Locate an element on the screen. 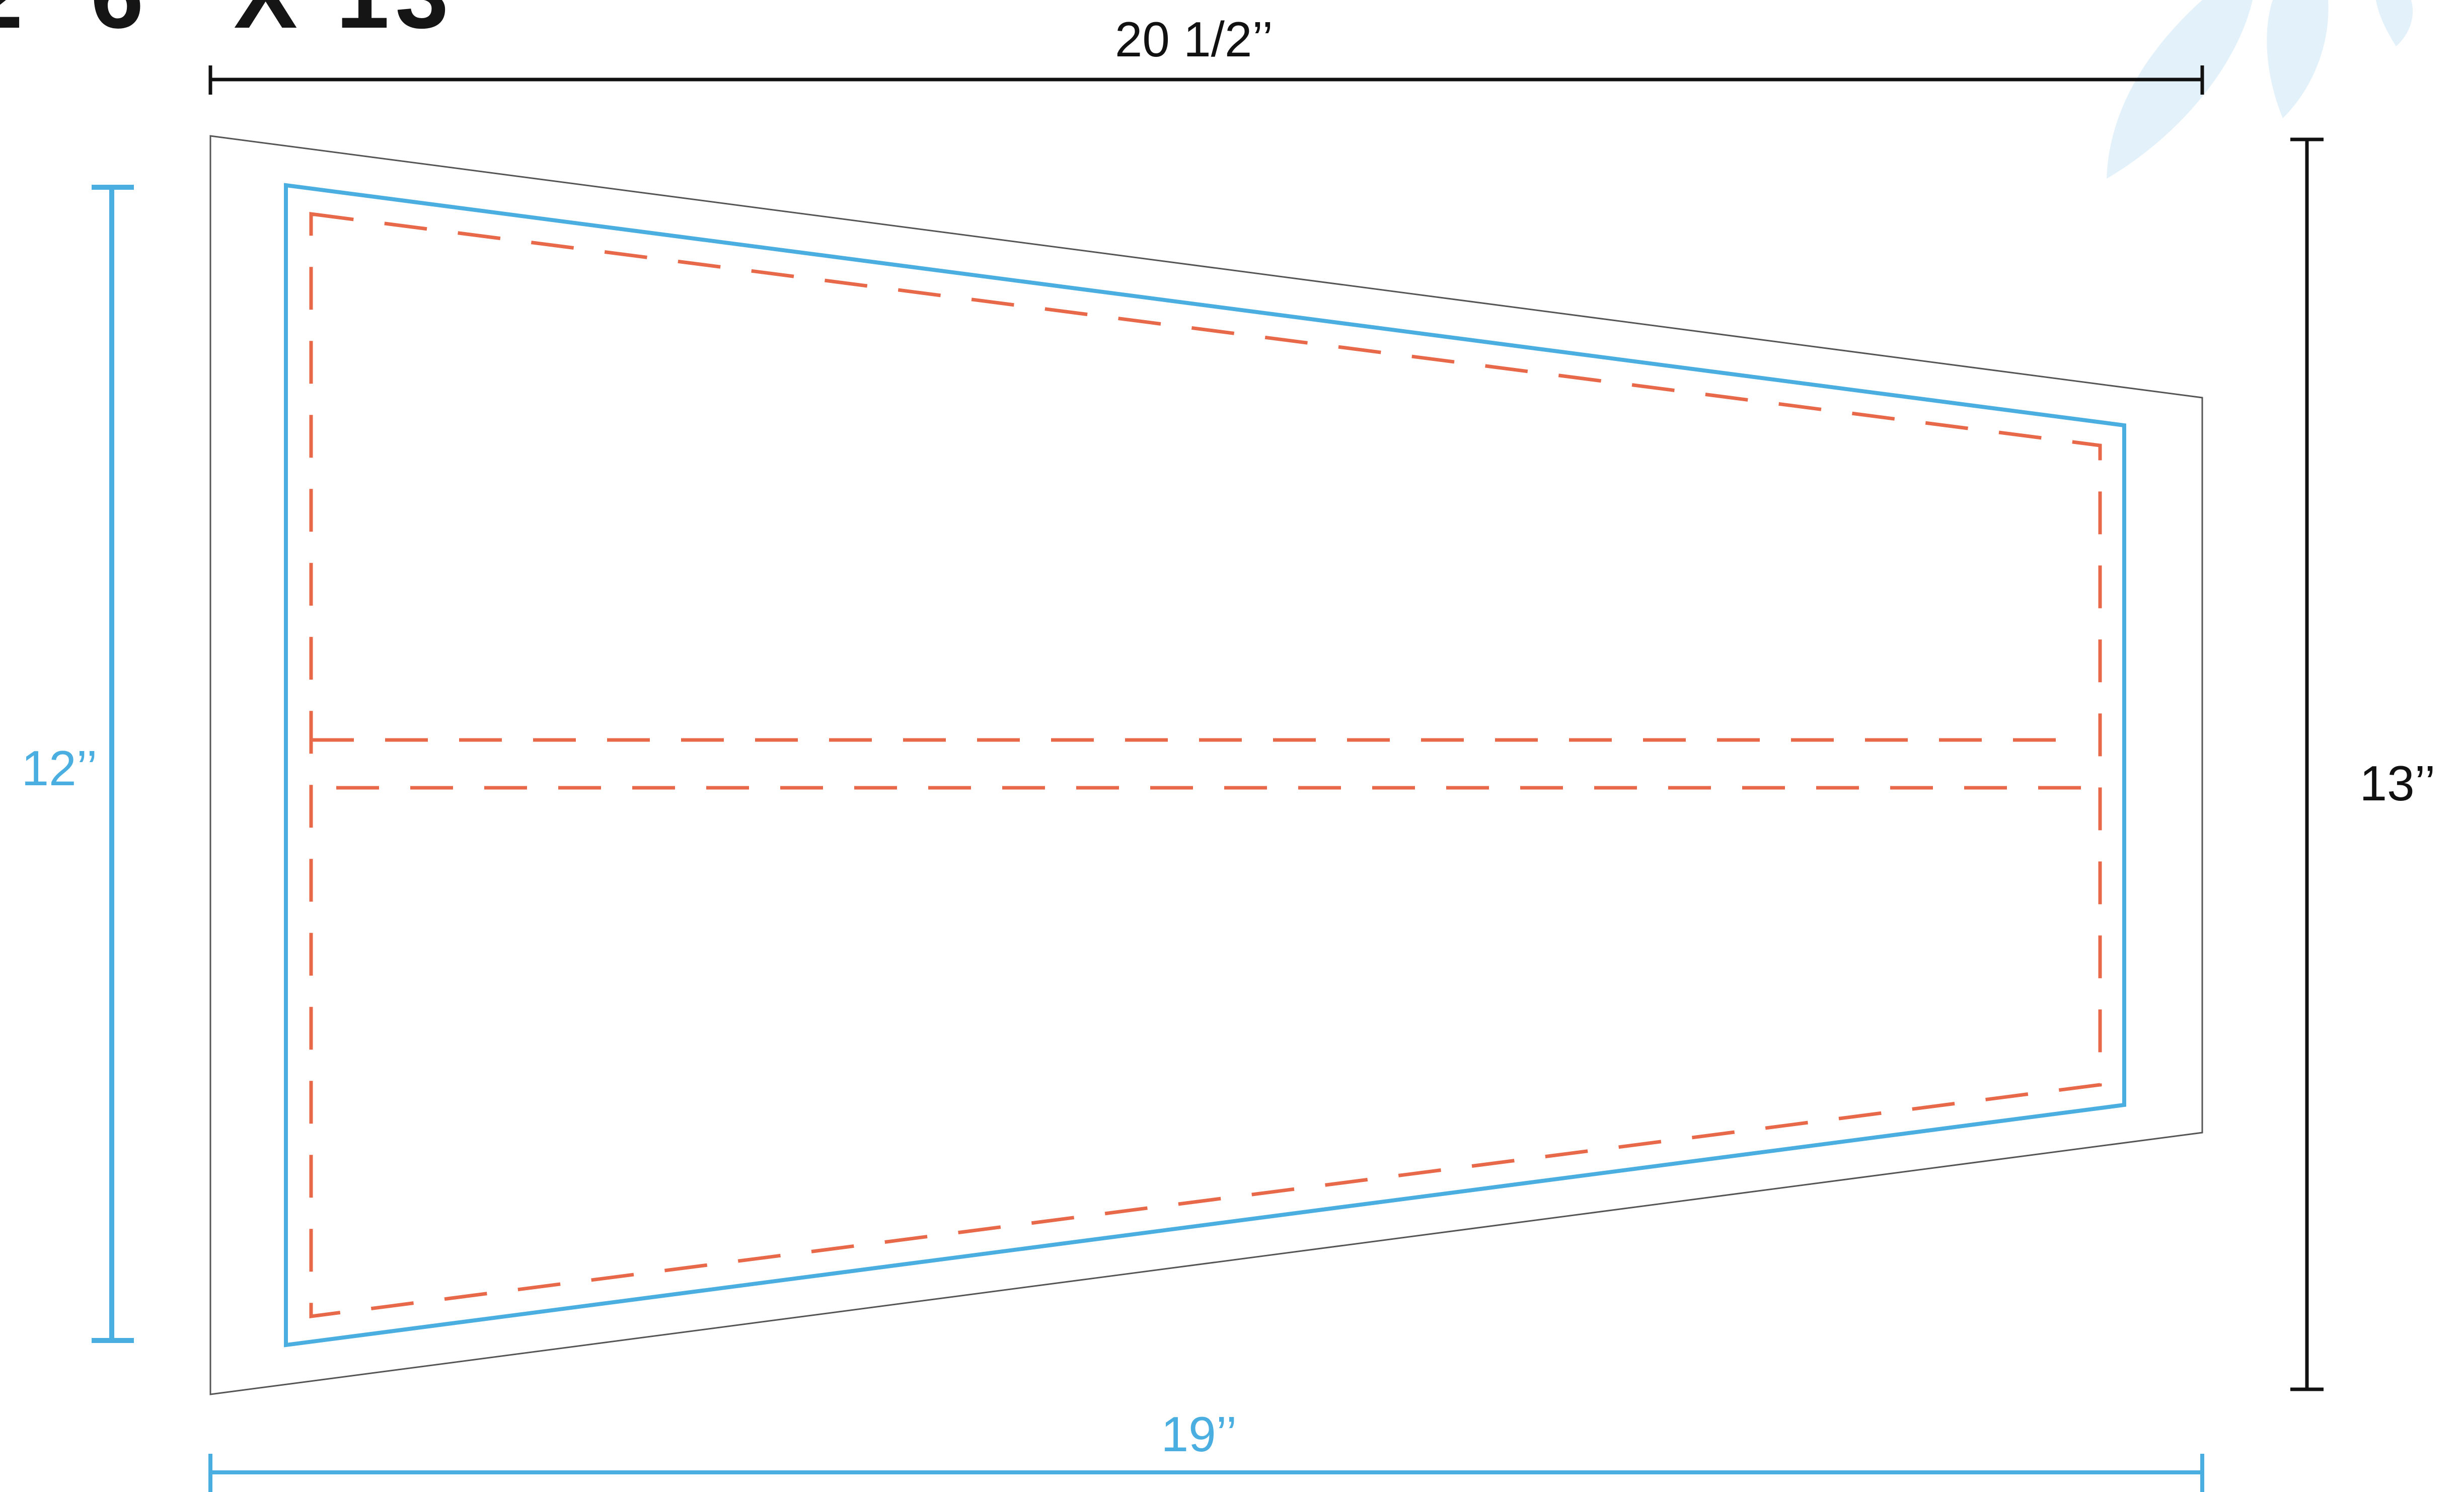 The width and height of the screenshot is (2464, 1492). petal-right is located at coordinates (2394, 23).